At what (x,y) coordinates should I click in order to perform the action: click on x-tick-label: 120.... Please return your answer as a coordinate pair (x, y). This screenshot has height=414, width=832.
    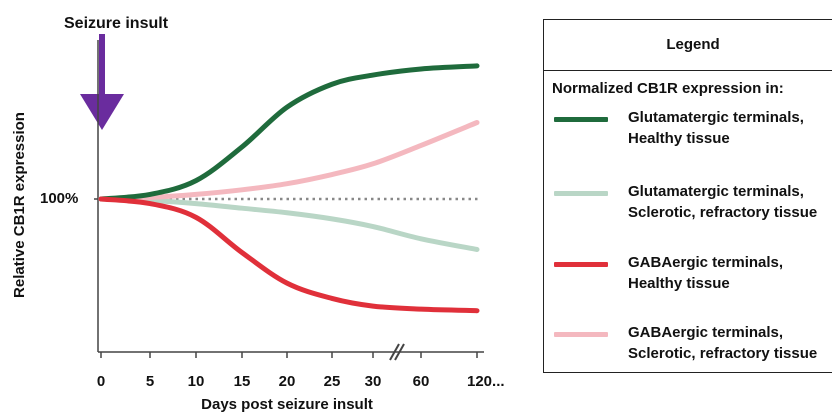
    Looking at the image, I should click on (486, 381).